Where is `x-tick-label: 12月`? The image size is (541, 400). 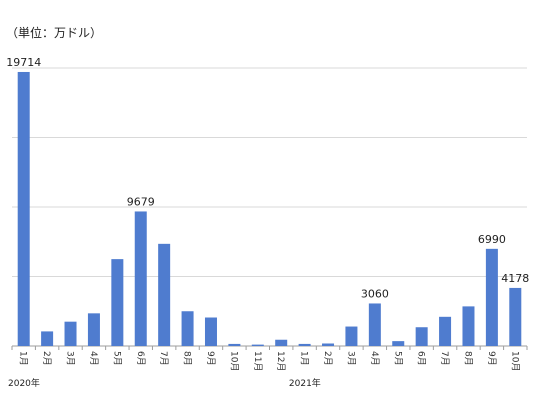 x-tick-label: 12月 is located at coordinates (280, 361).